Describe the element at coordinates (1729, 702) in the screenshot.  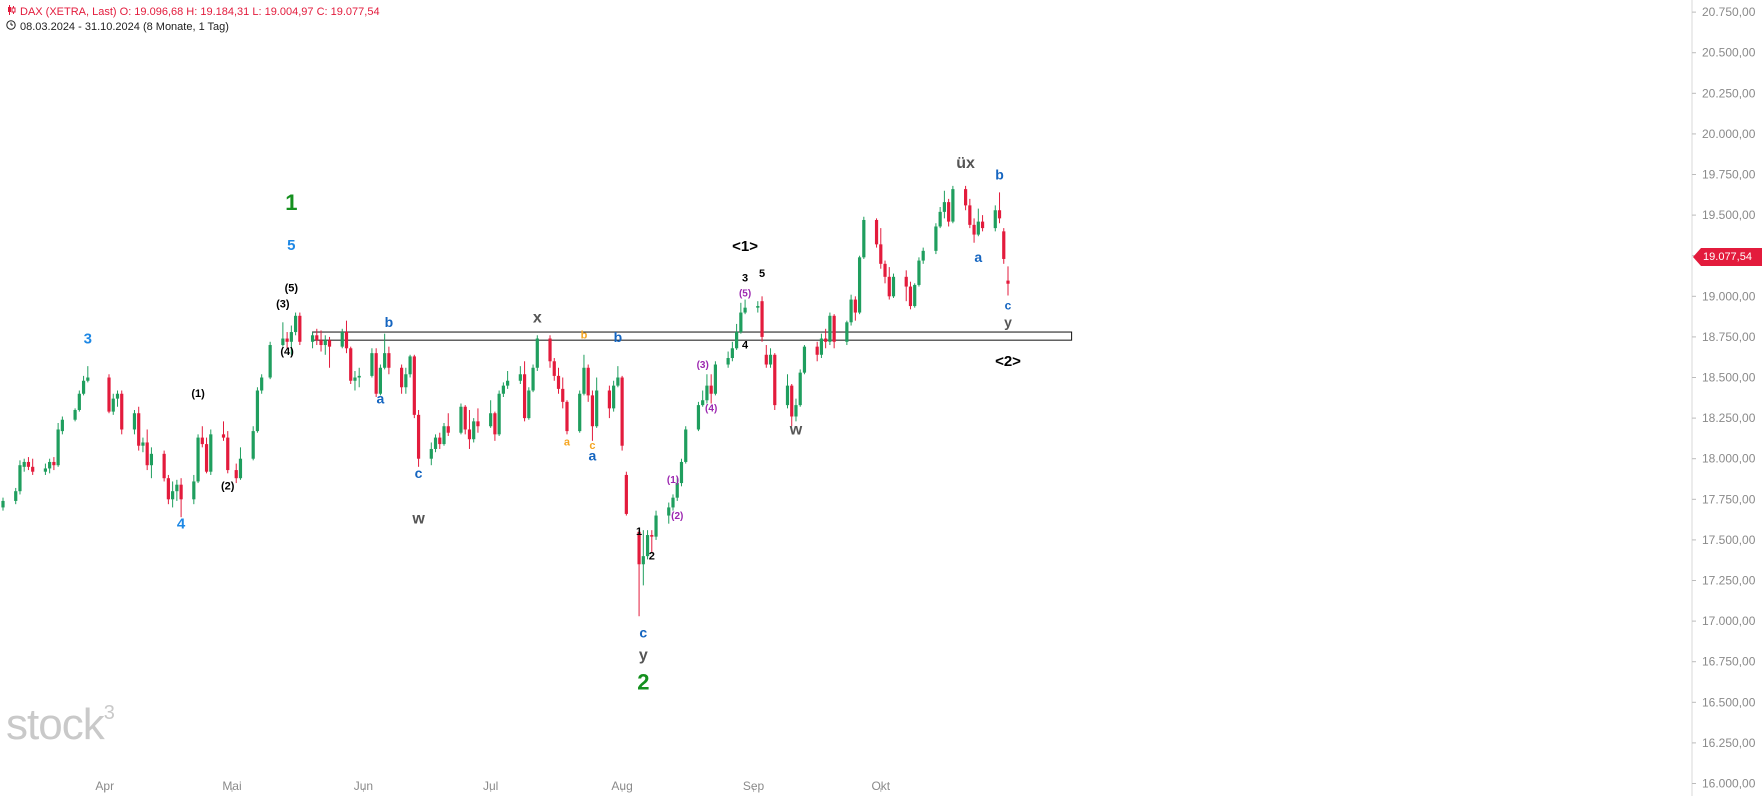
I see `y-tick-label: 16.500,00` at that location.